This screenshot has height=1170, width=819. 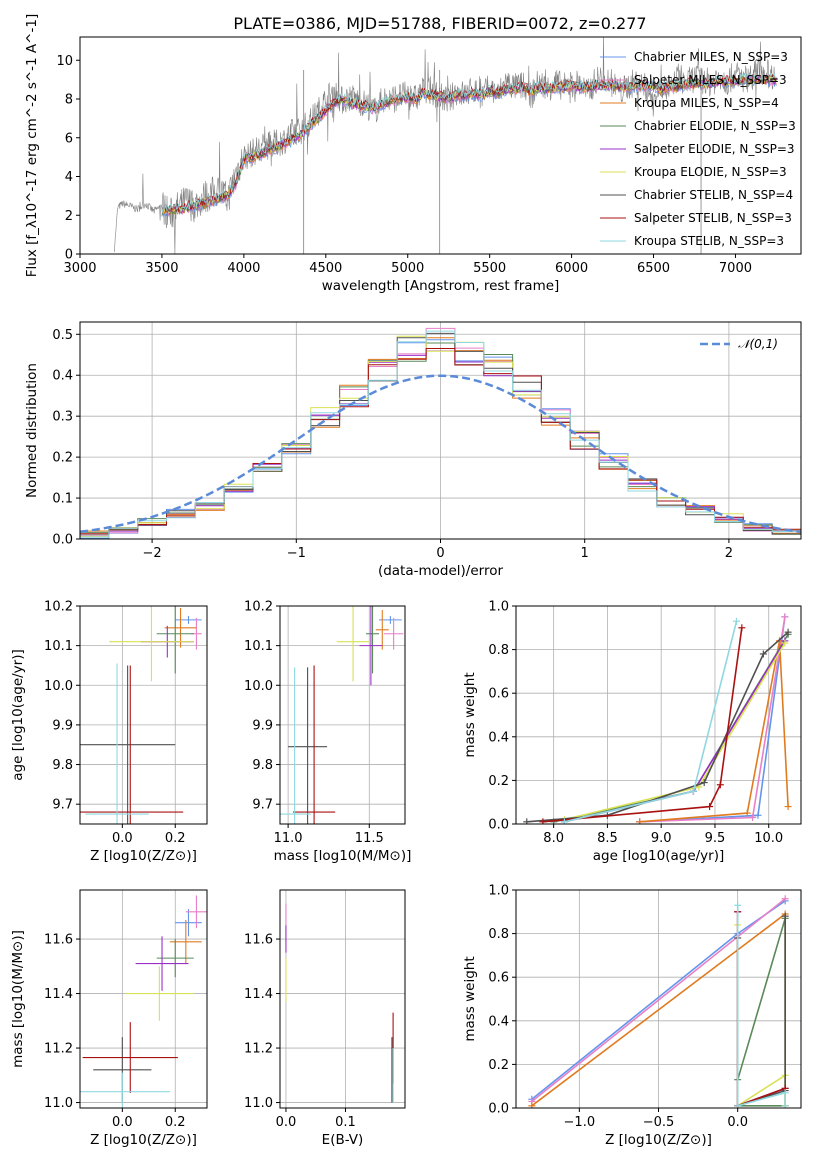 What do you see at coordinates (143, 1140) in the screenshot?
I see `x-axis-label: Z [log10(Z/Z⊙)]` at bounding box center [143, 1140].